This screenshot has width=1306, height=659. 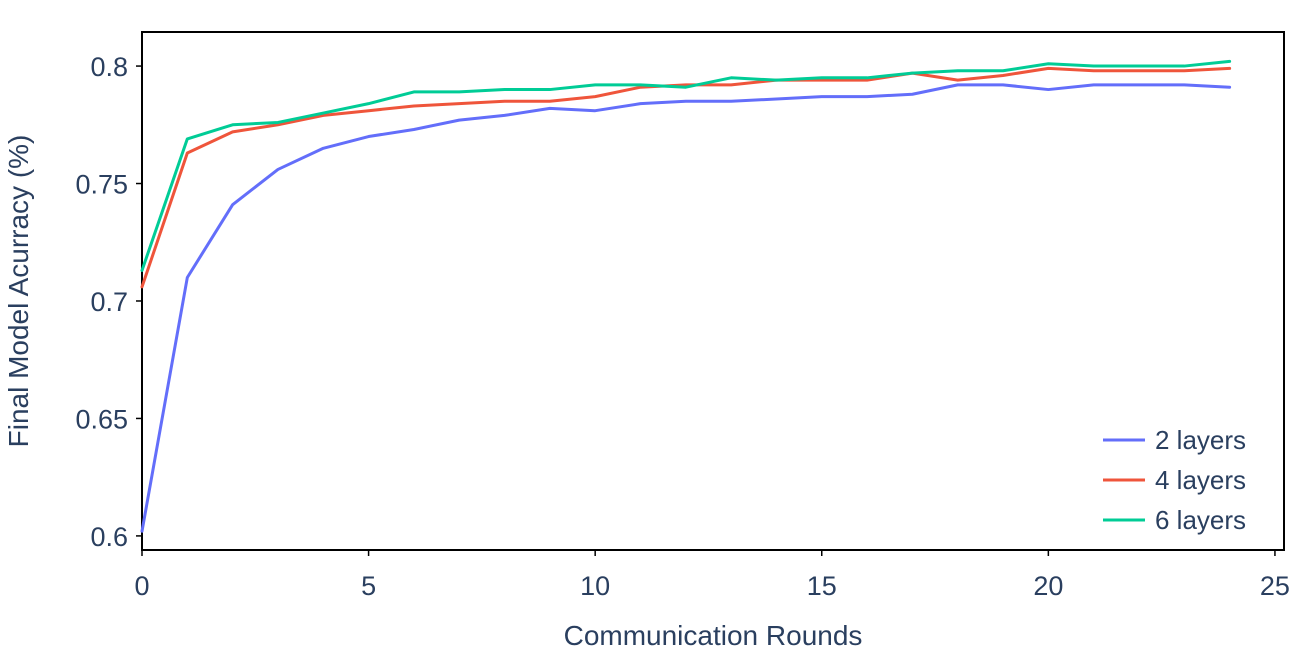 I want to click on x-tick-label: 10, so click(x=595, y=586).